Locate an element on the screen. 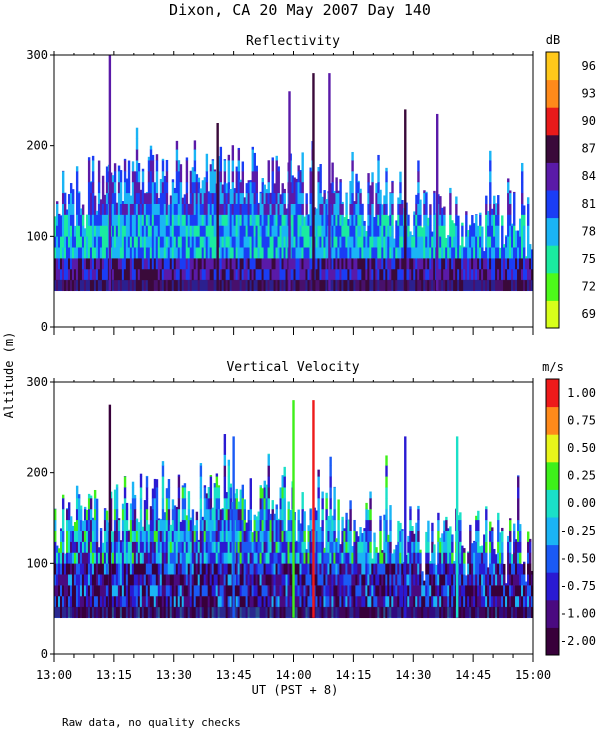 The image size is (600, 750). colorbar-label: 96 is located at coordinates (589, 66).